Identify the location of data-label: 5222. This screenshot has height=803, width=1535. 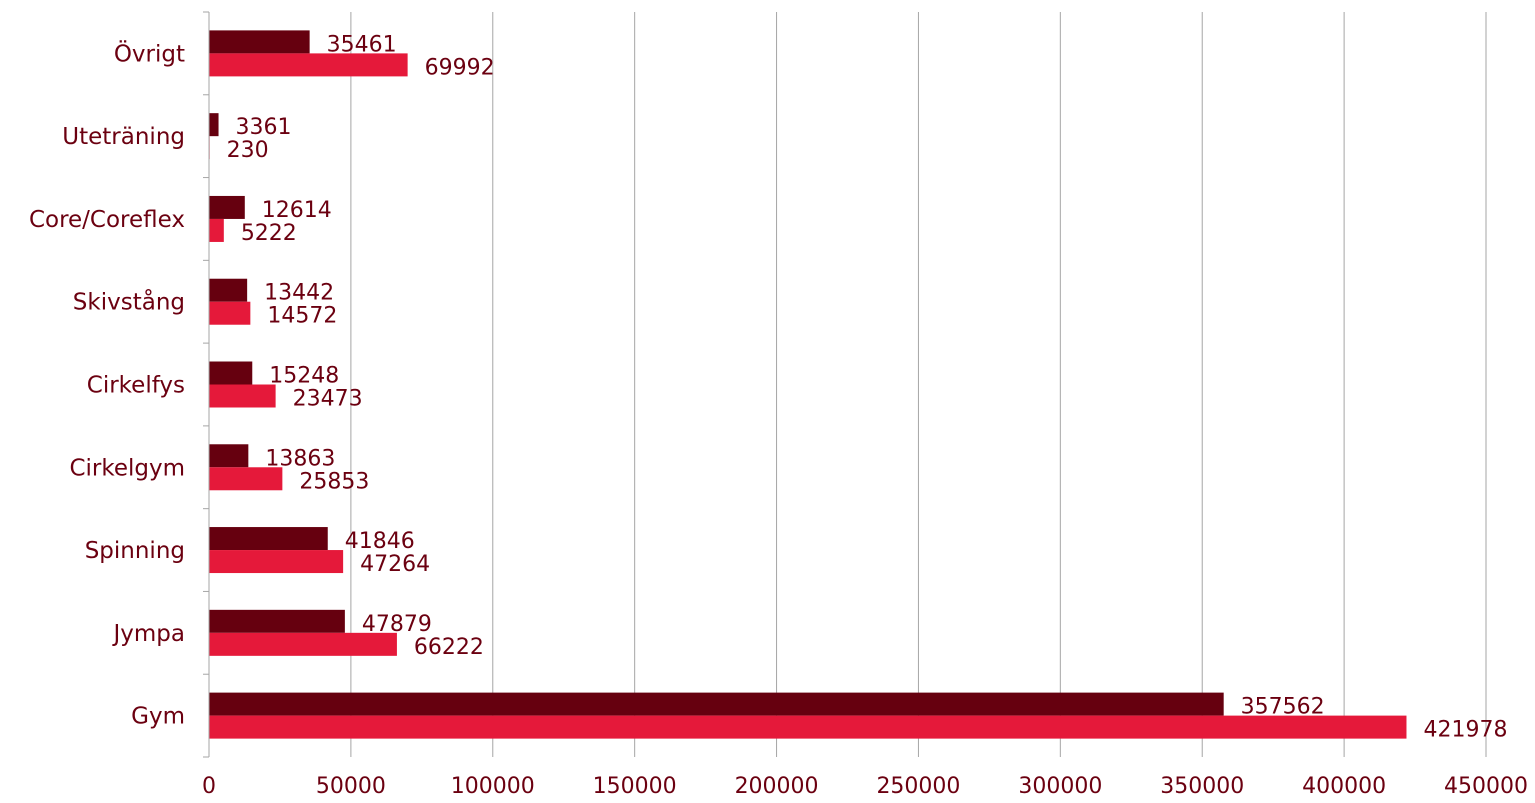
(269, 233).